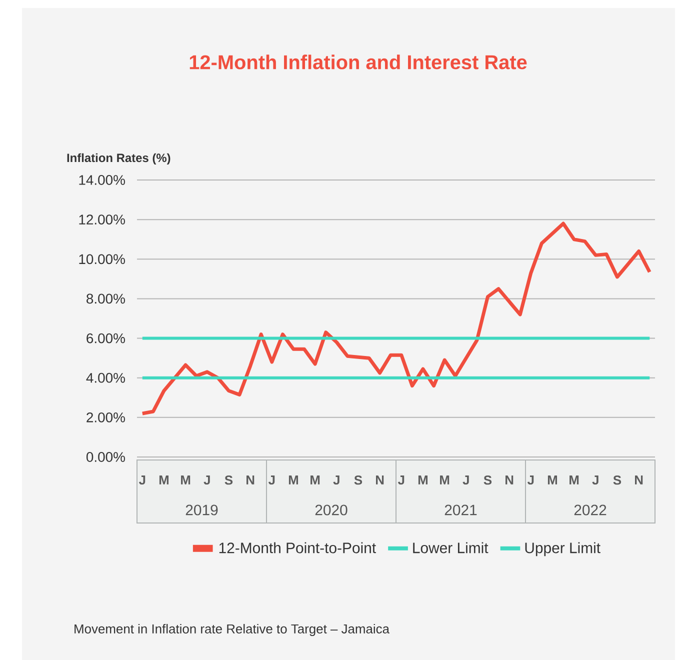 The image size is (695, 660). Describe the element at coordinates (202, 510) in the screenshot. I see `text: 2019` at that location.